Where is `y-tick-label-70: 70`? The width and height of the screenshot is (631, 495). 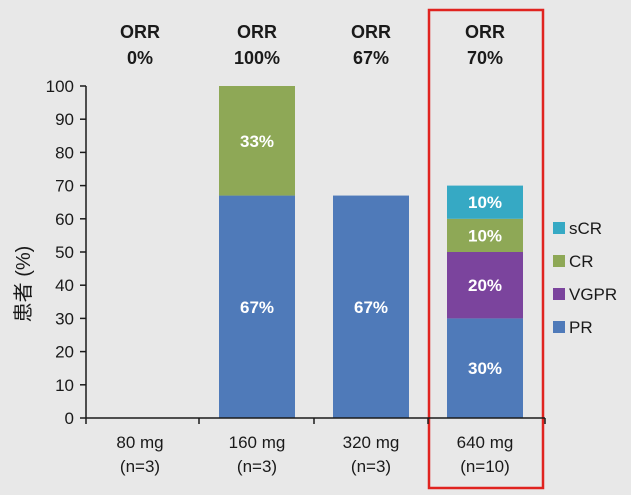
y-tick-label-70: 70 is located at coordinates (64, 186).